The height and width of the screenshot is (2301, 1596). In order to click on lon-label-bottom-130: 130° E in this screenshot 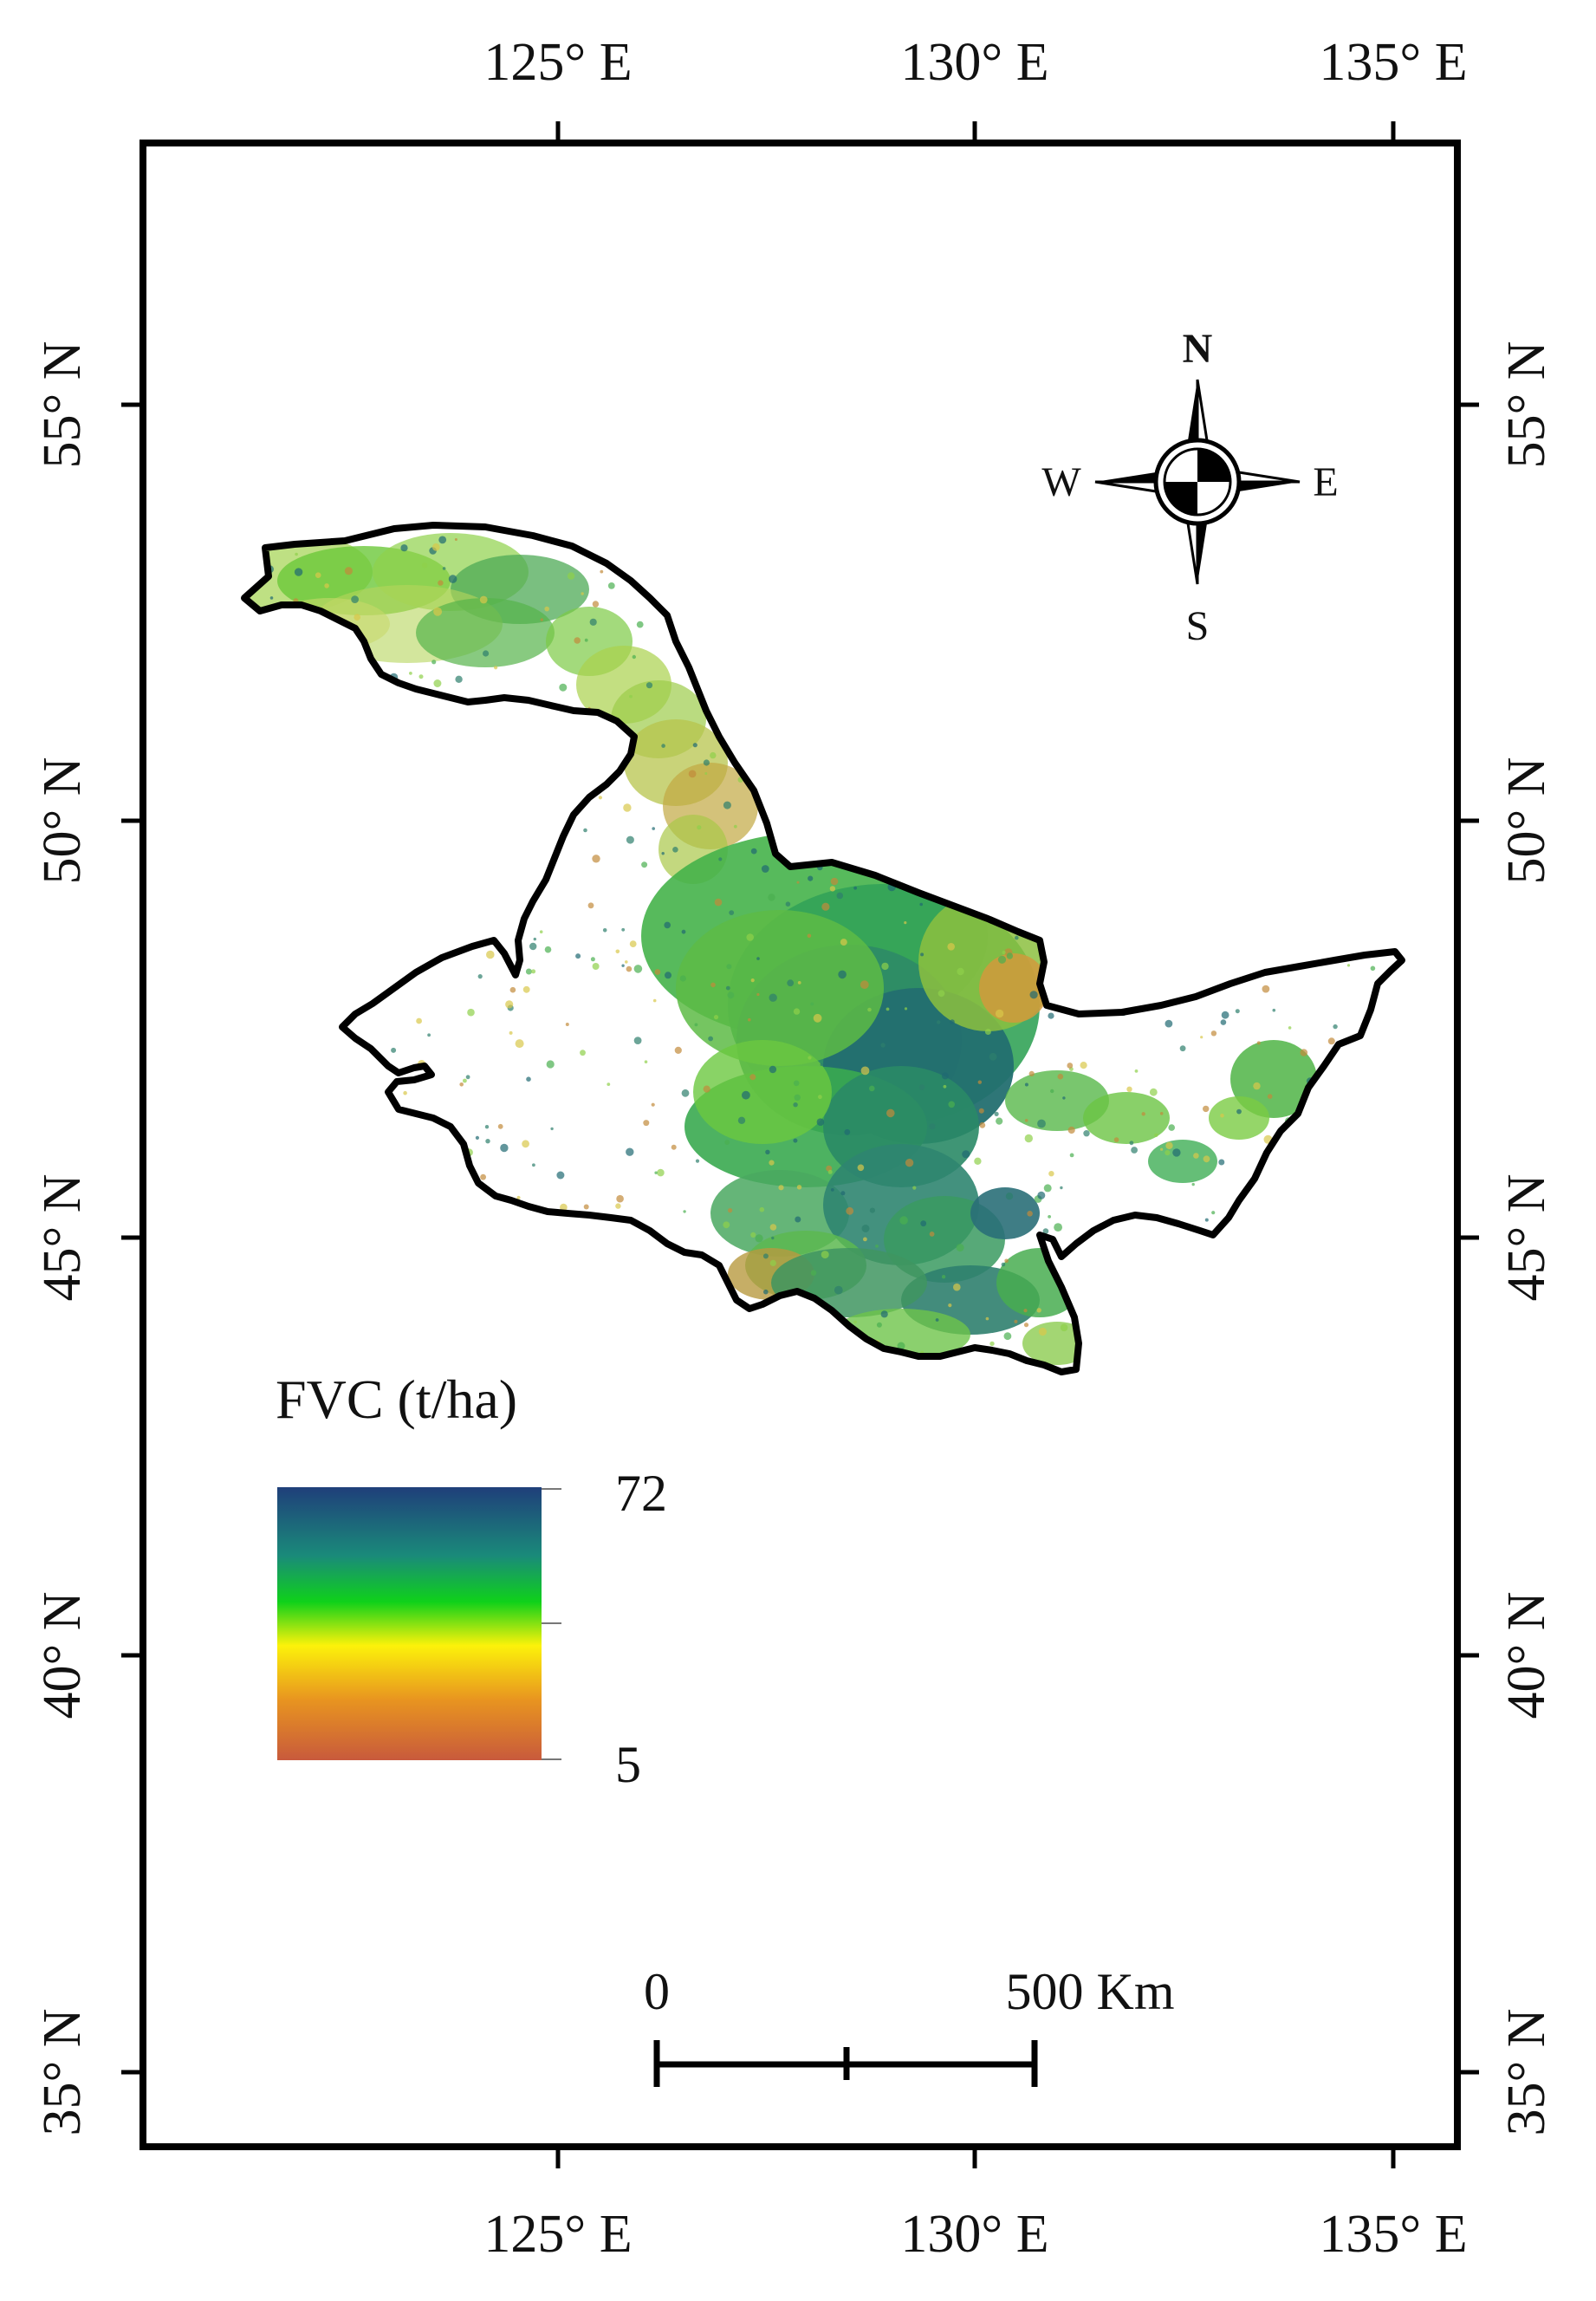, I will do `click(974, 2234)`.